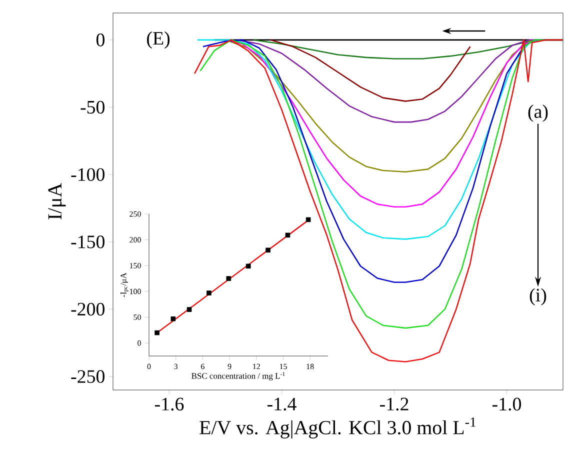 The height and width of the screenshot is (457, 565). Describe the element at coordinates (169, 404) in the screenshot. I see `x-tick-label: -1.6` at that location.